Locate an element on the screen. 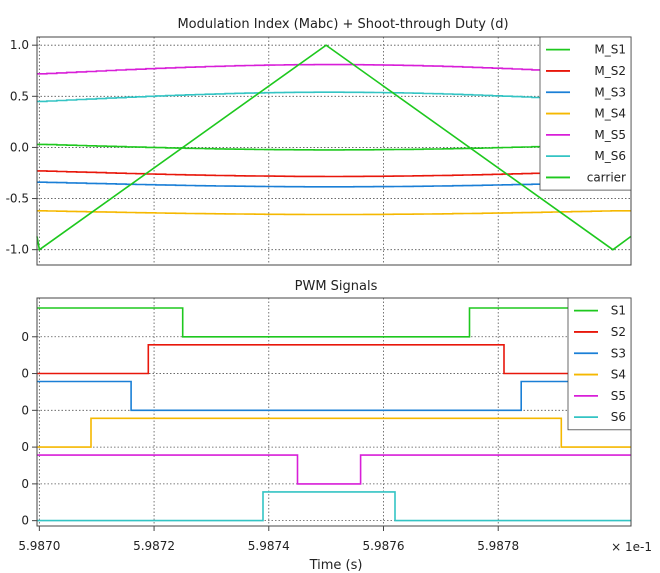 This screenshot has height=573, width=660. series-line-m-s1 is located at coordinates (334, 147).